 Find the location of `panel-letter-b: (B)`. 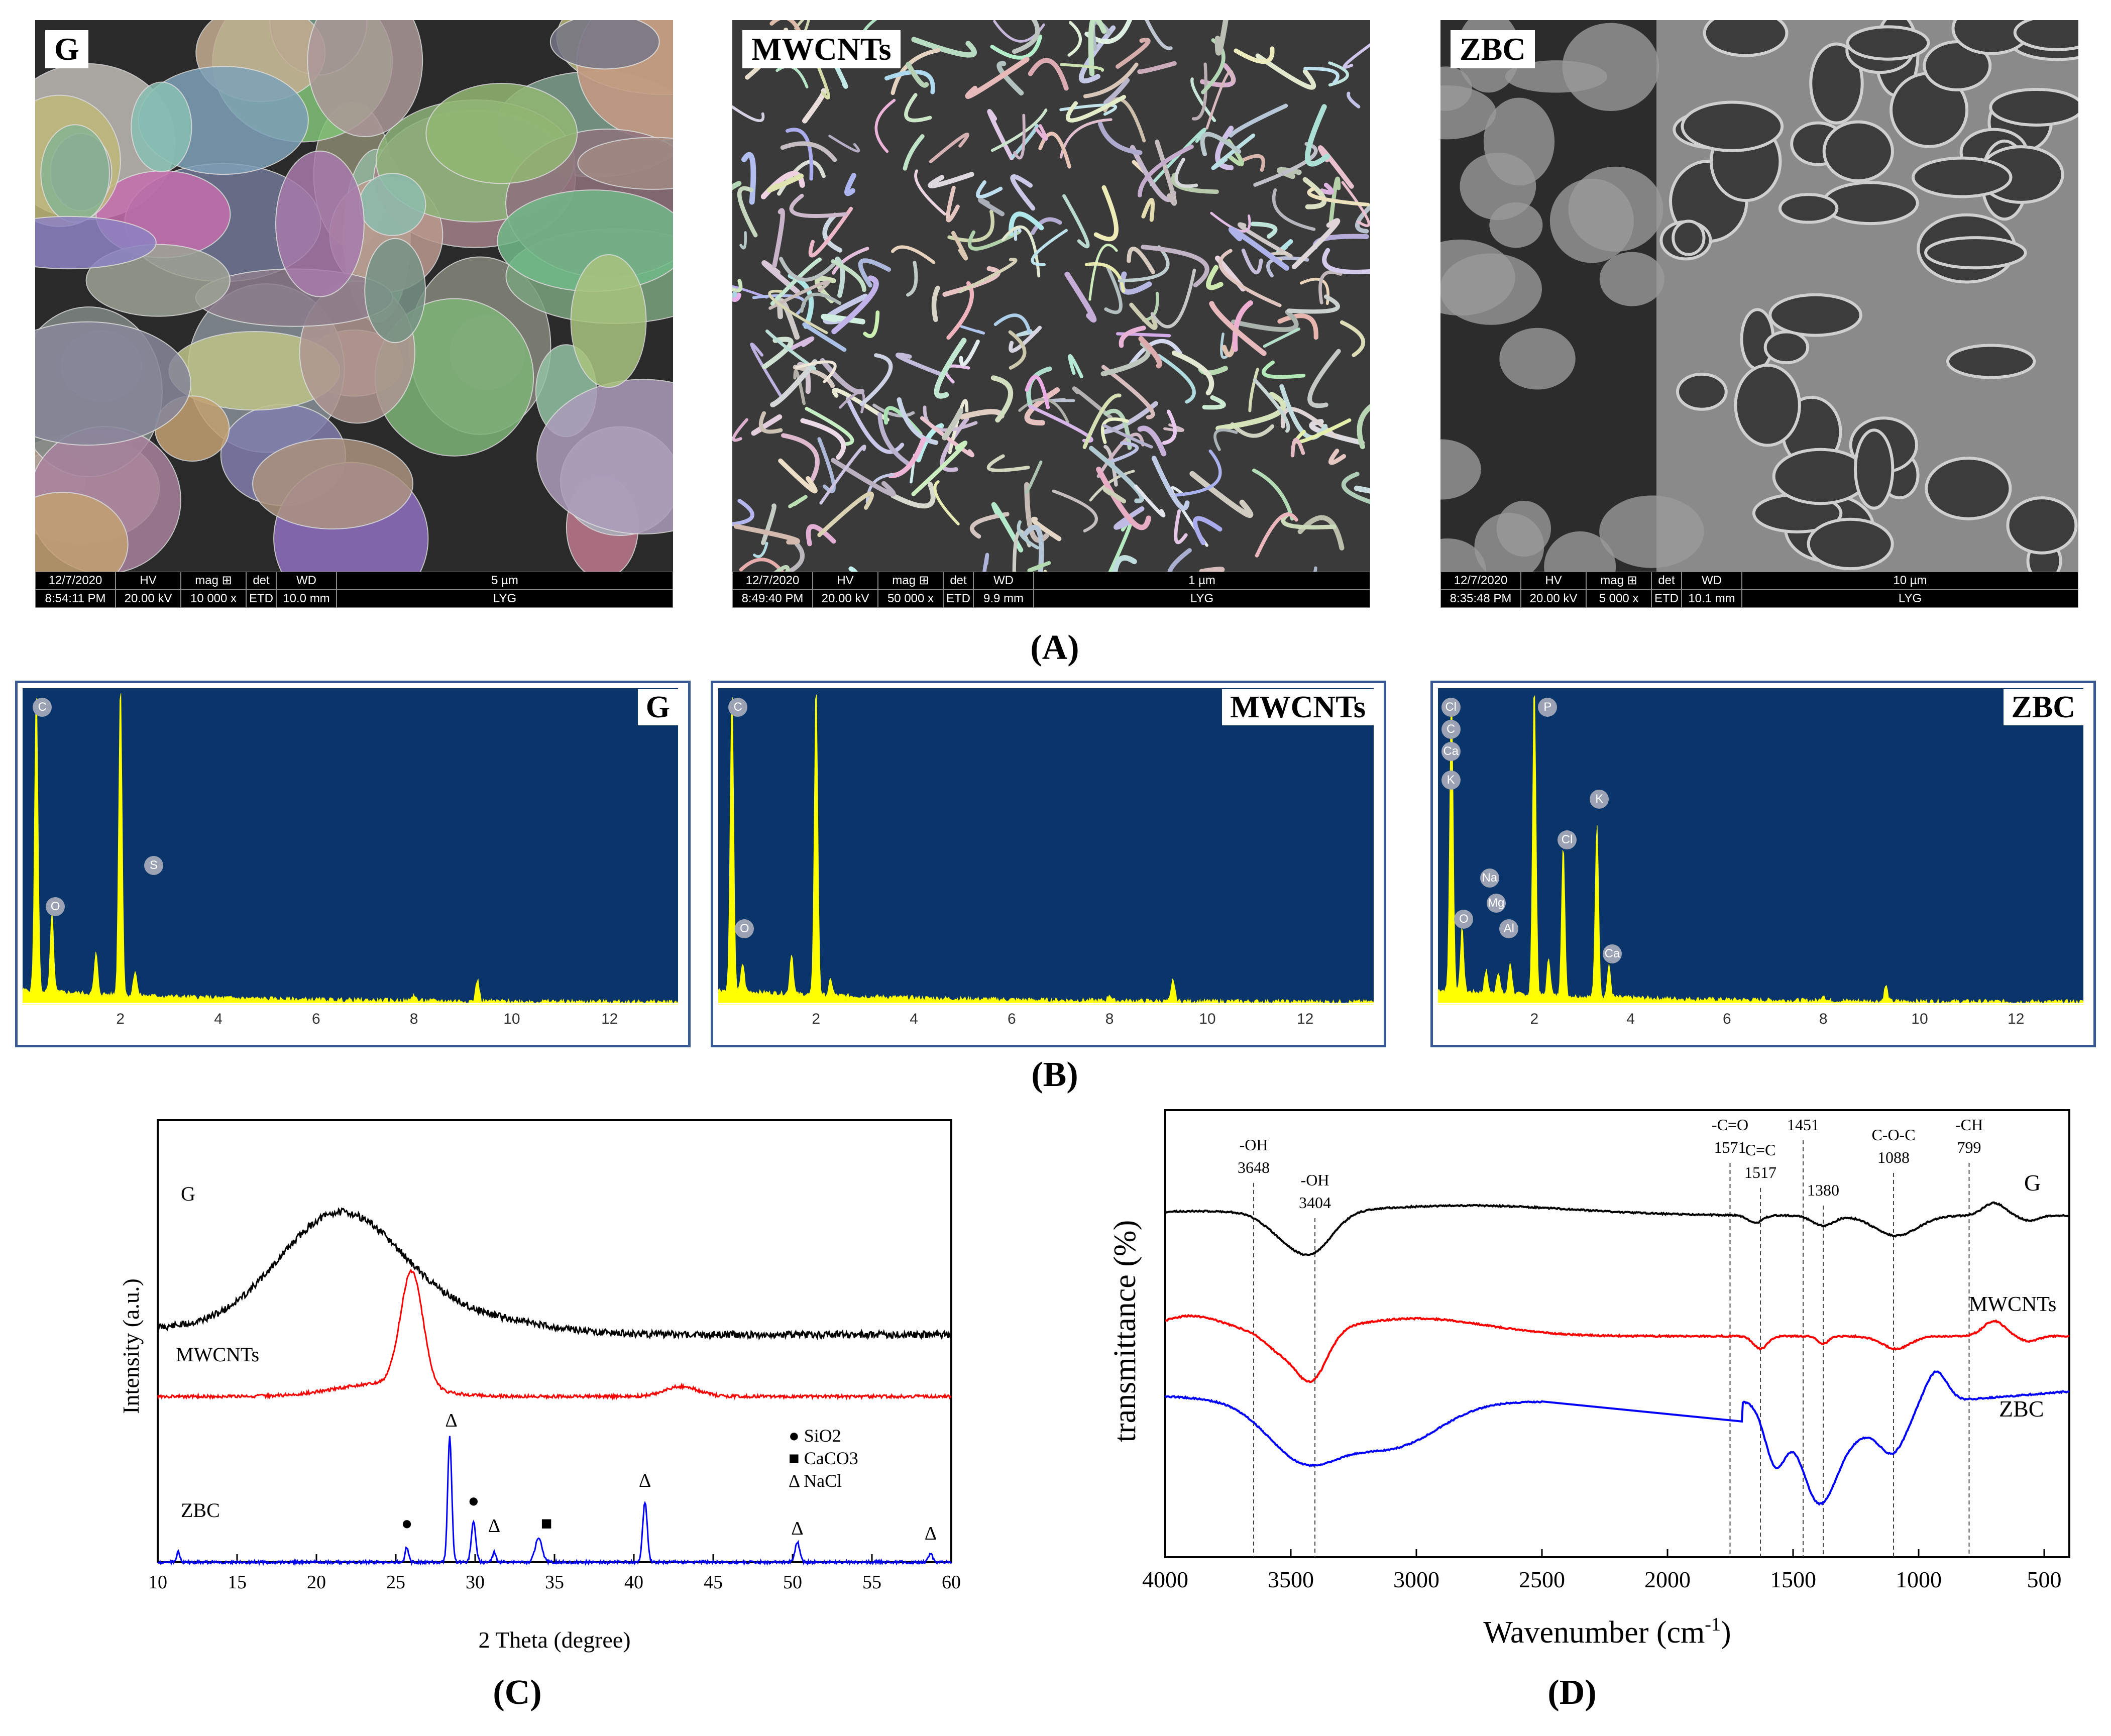

panel-letter-b: (B) is located at coordinates (1054, 1074).